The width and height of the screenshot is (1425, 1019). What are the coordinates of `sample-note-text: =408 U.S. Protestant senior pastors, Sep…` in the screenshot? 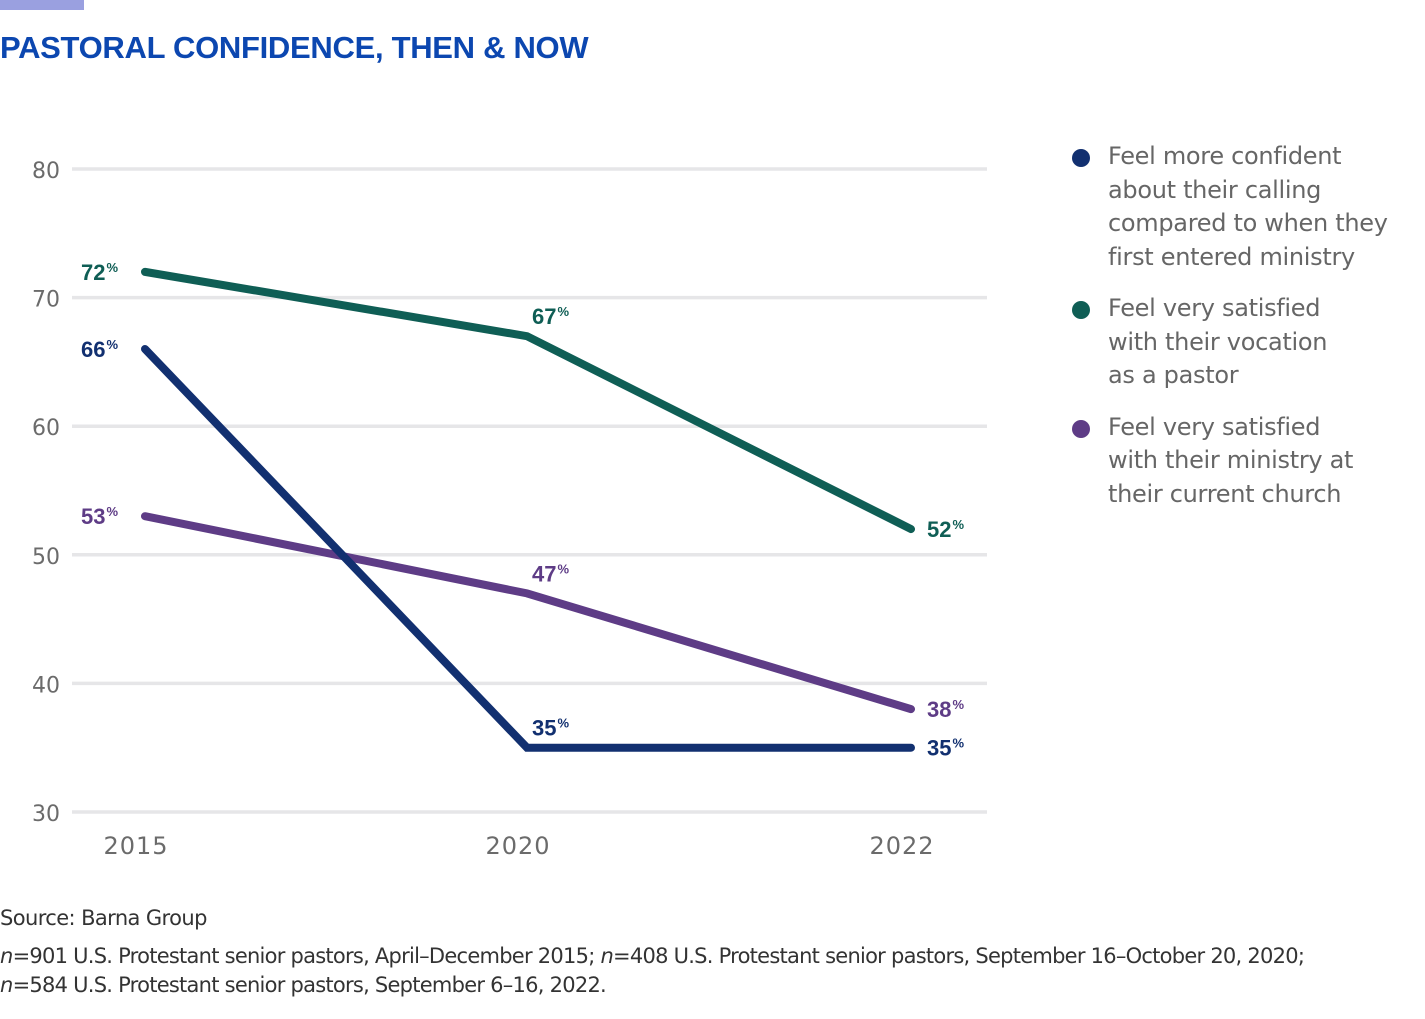 It's located at (959, 956).